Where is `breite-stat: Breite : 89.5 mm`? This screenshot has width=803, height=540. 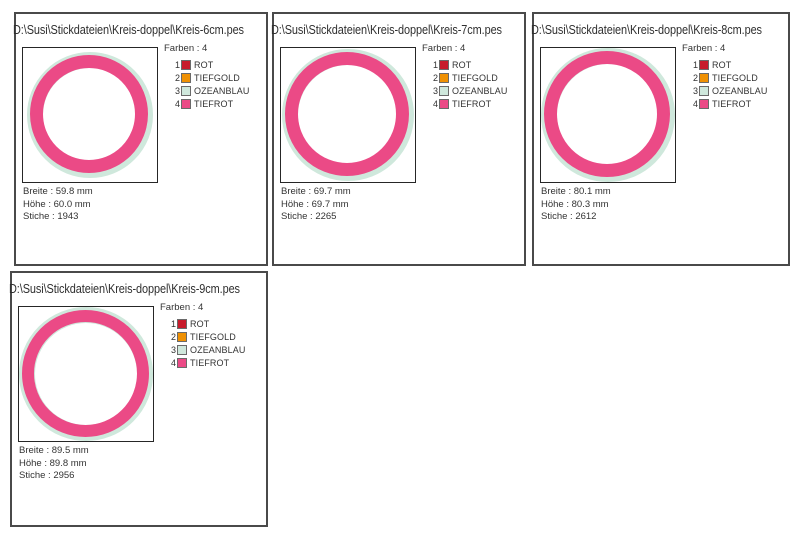 breite-stat: Breite : 89.5 mm is located at coordinates (54, 450).